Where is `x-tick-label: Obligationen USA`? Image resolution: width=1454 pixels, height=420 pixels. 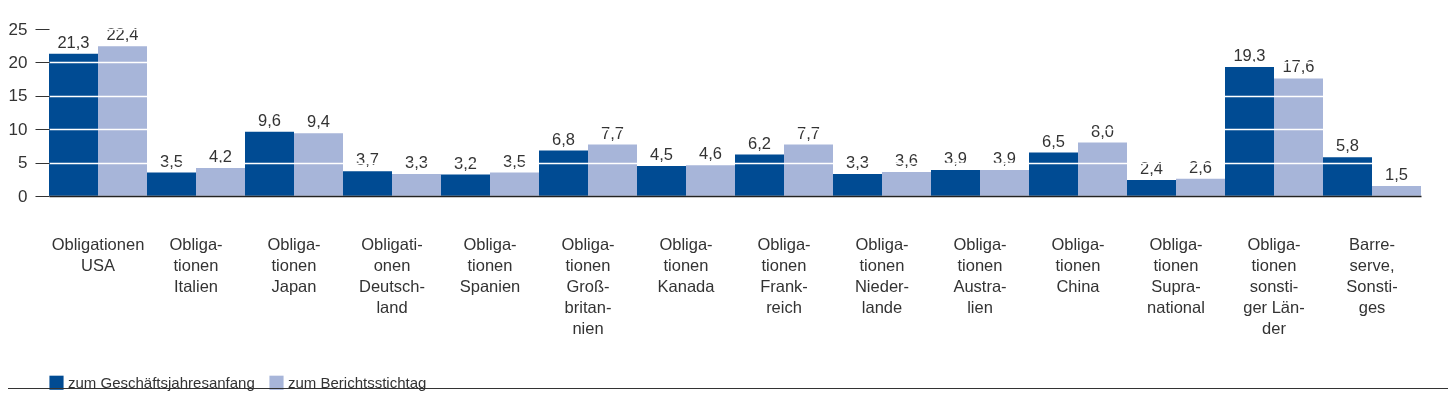
x-tick-label: Obligationen USA is located at coordinates (98, 254).